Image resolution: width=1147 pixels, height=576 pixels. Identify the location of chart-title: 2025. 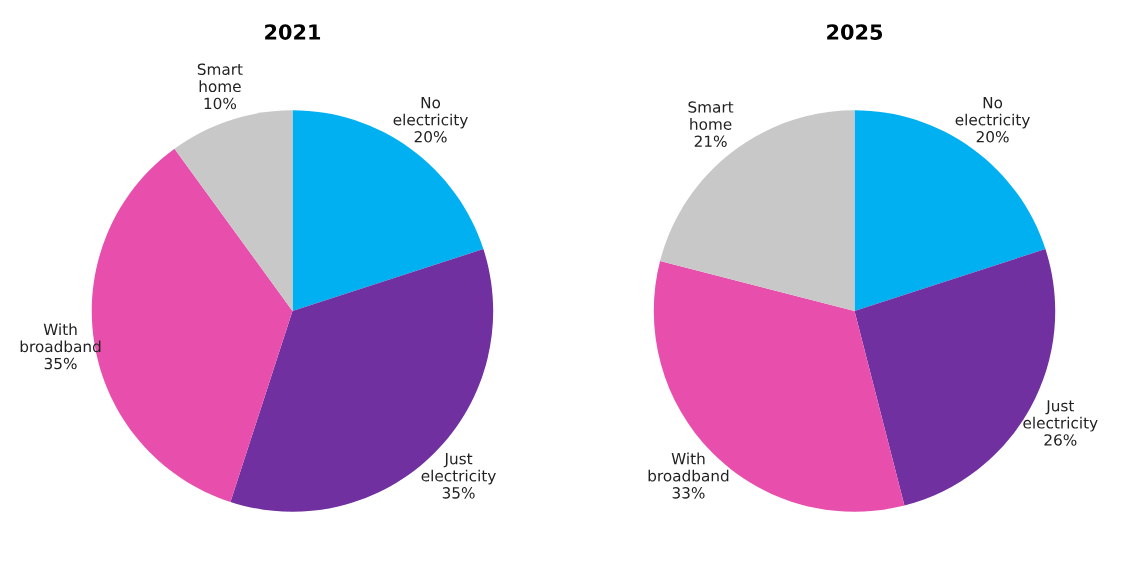
(855, 32).